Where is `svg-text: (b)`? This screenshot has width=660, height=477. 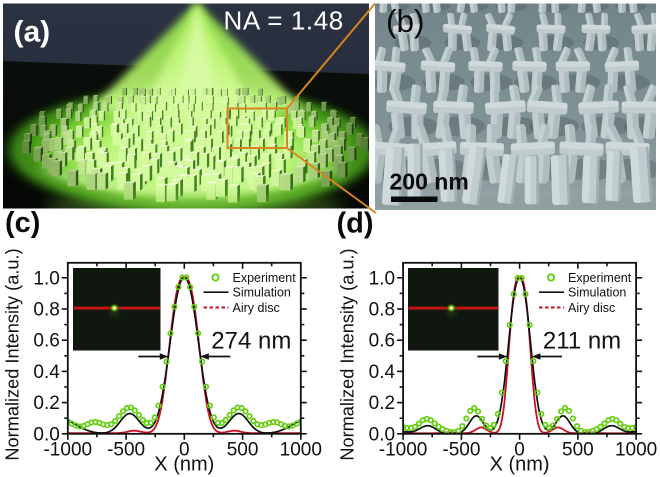 svg-text: (b) is located at coordinates (405, 21).